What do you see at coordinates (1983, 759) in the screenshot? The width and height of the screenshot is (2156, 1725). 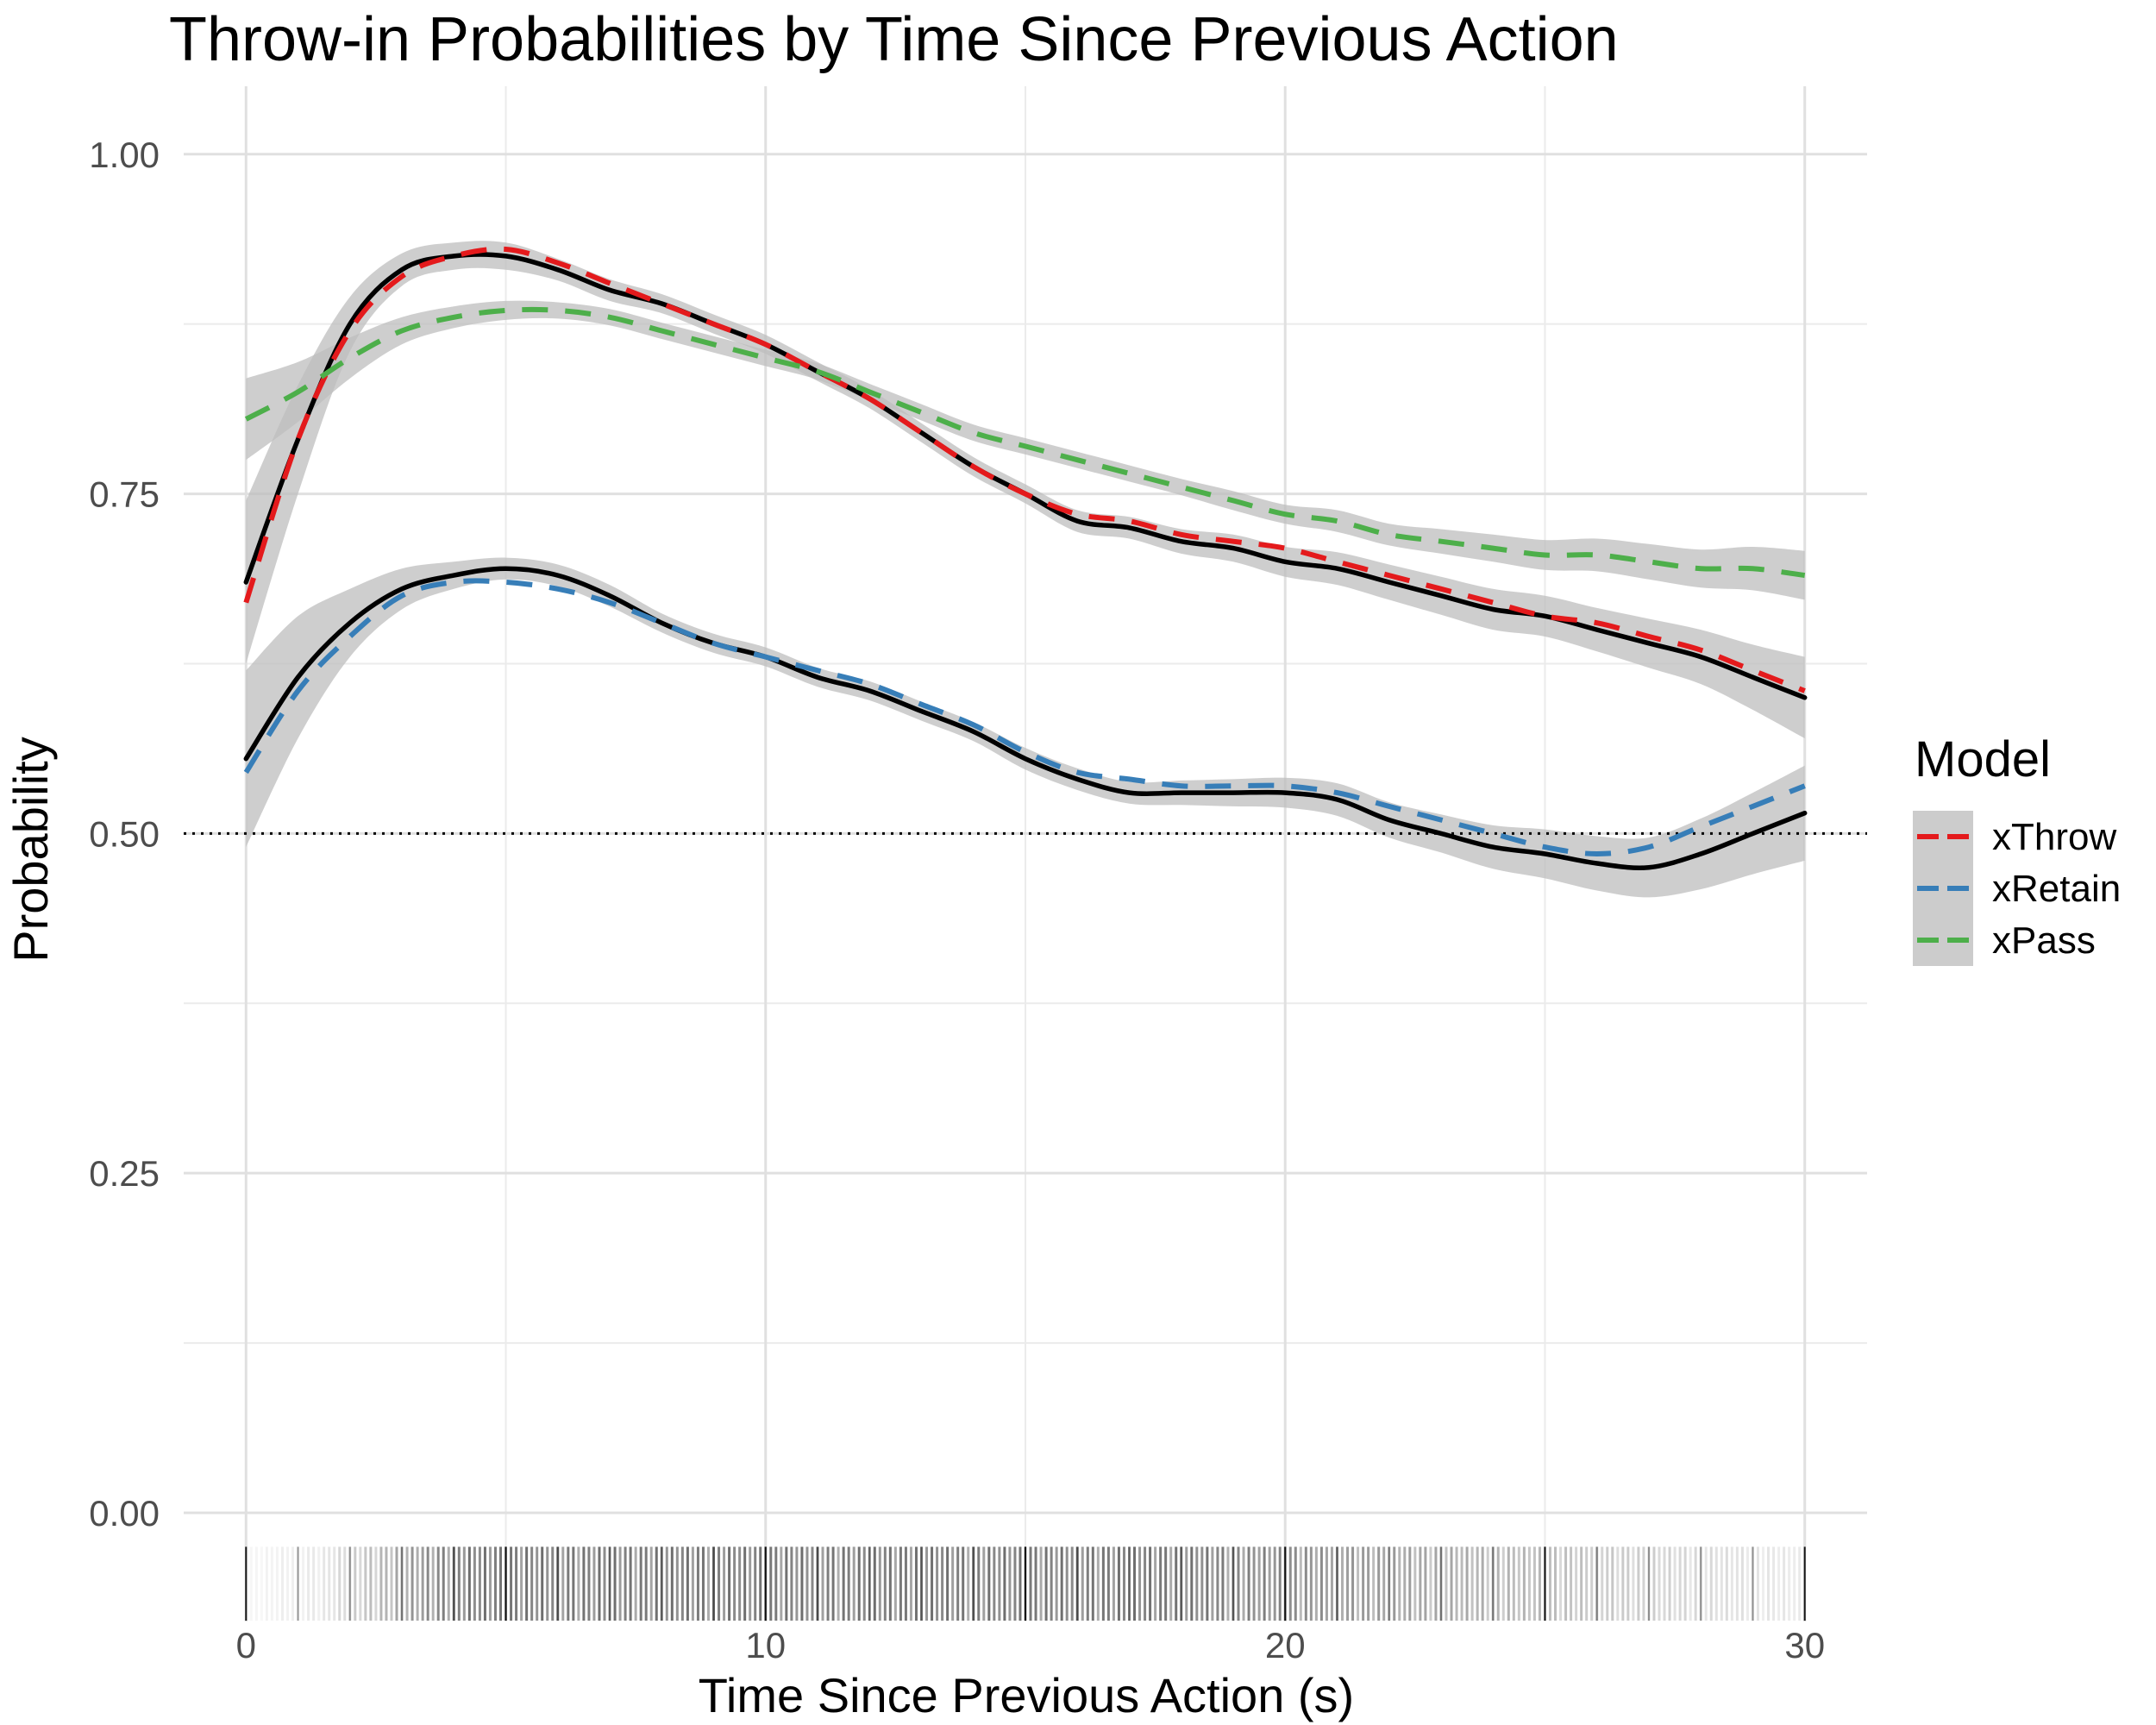 I see `legend-title: Model` at bounding box center [1983, 759].